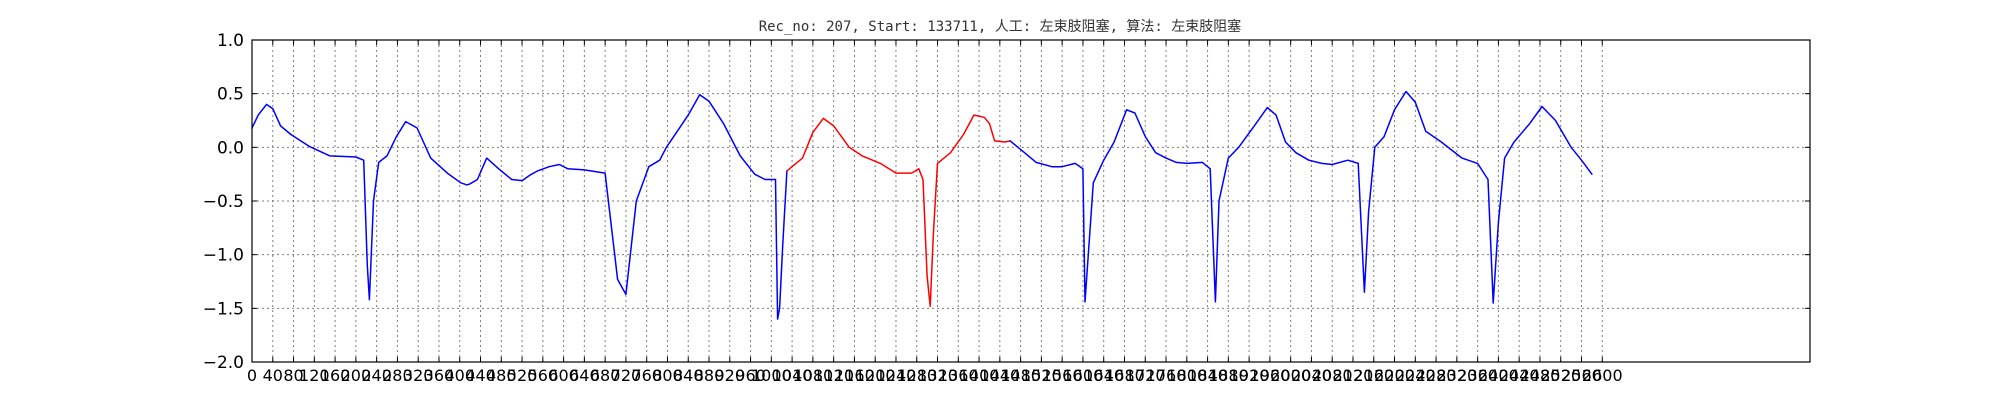  What do you see at coordinates (1041, 375) in the screenshot?
I see `x-tick-label: 1520` at bounding box center [1041, 375].